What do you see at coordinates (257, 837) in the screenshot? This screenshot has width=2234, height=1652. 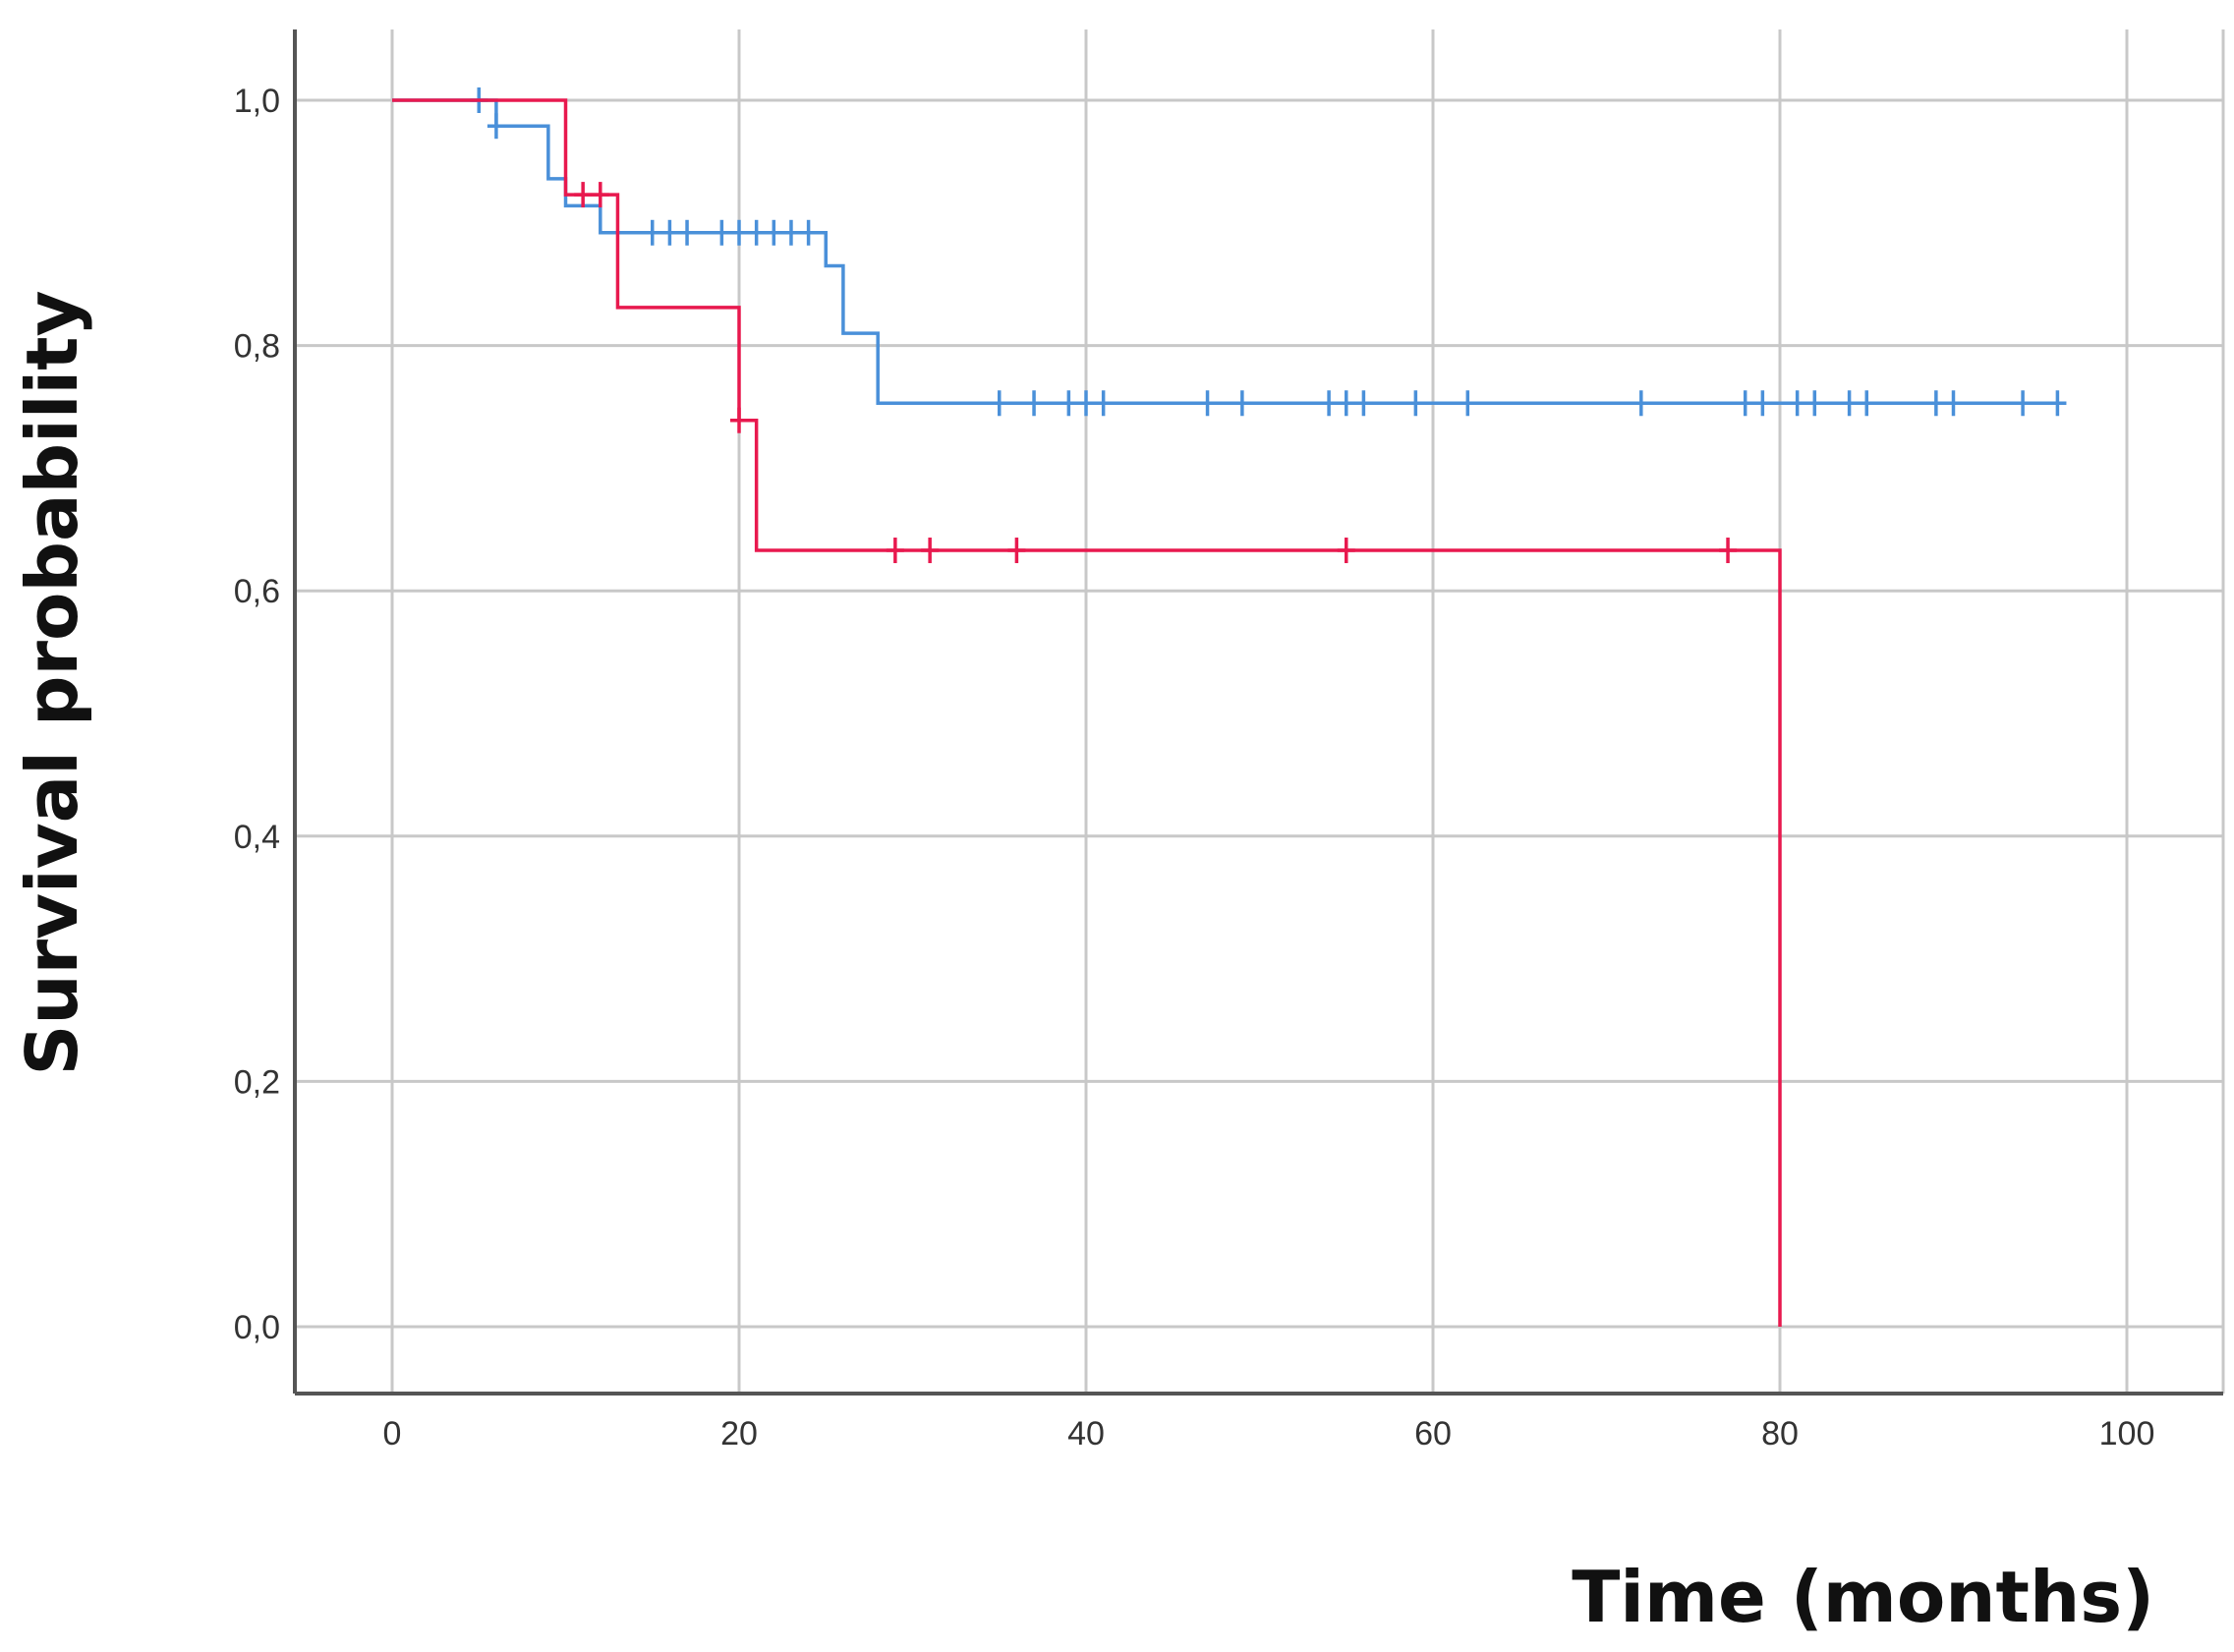 I see `y-tick-label: 0,4` at bounding box center [257, 837].